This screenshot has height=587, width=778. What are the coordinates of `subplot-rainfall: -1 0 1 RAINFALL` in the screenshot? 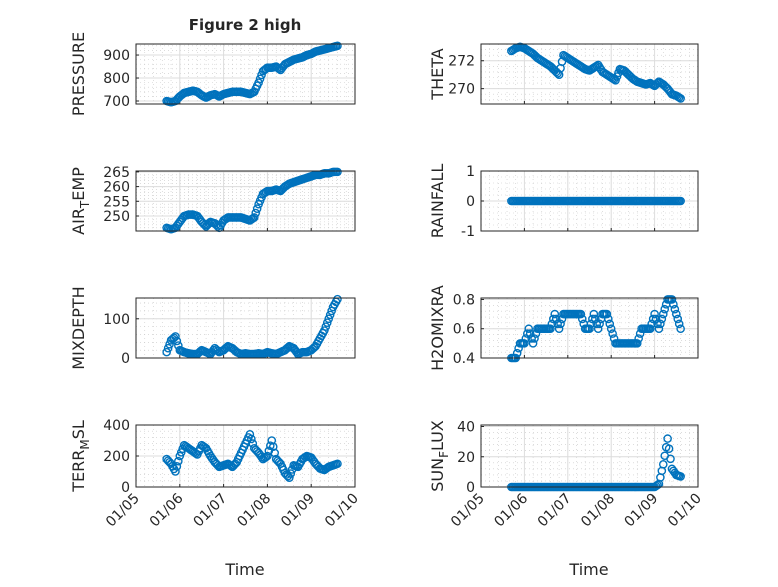 It's located at (563, 202).